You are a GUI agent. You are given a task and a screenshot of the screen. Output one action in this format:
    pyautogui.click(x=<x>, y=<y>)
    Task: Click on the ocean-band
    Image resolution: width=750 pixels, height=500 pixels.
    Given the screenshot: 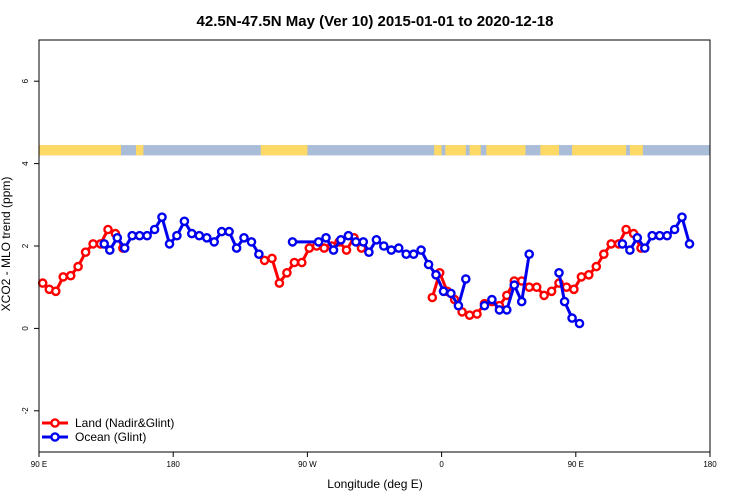 What is the action you would take?
    pyautogui.click(x=374, y=150)
    